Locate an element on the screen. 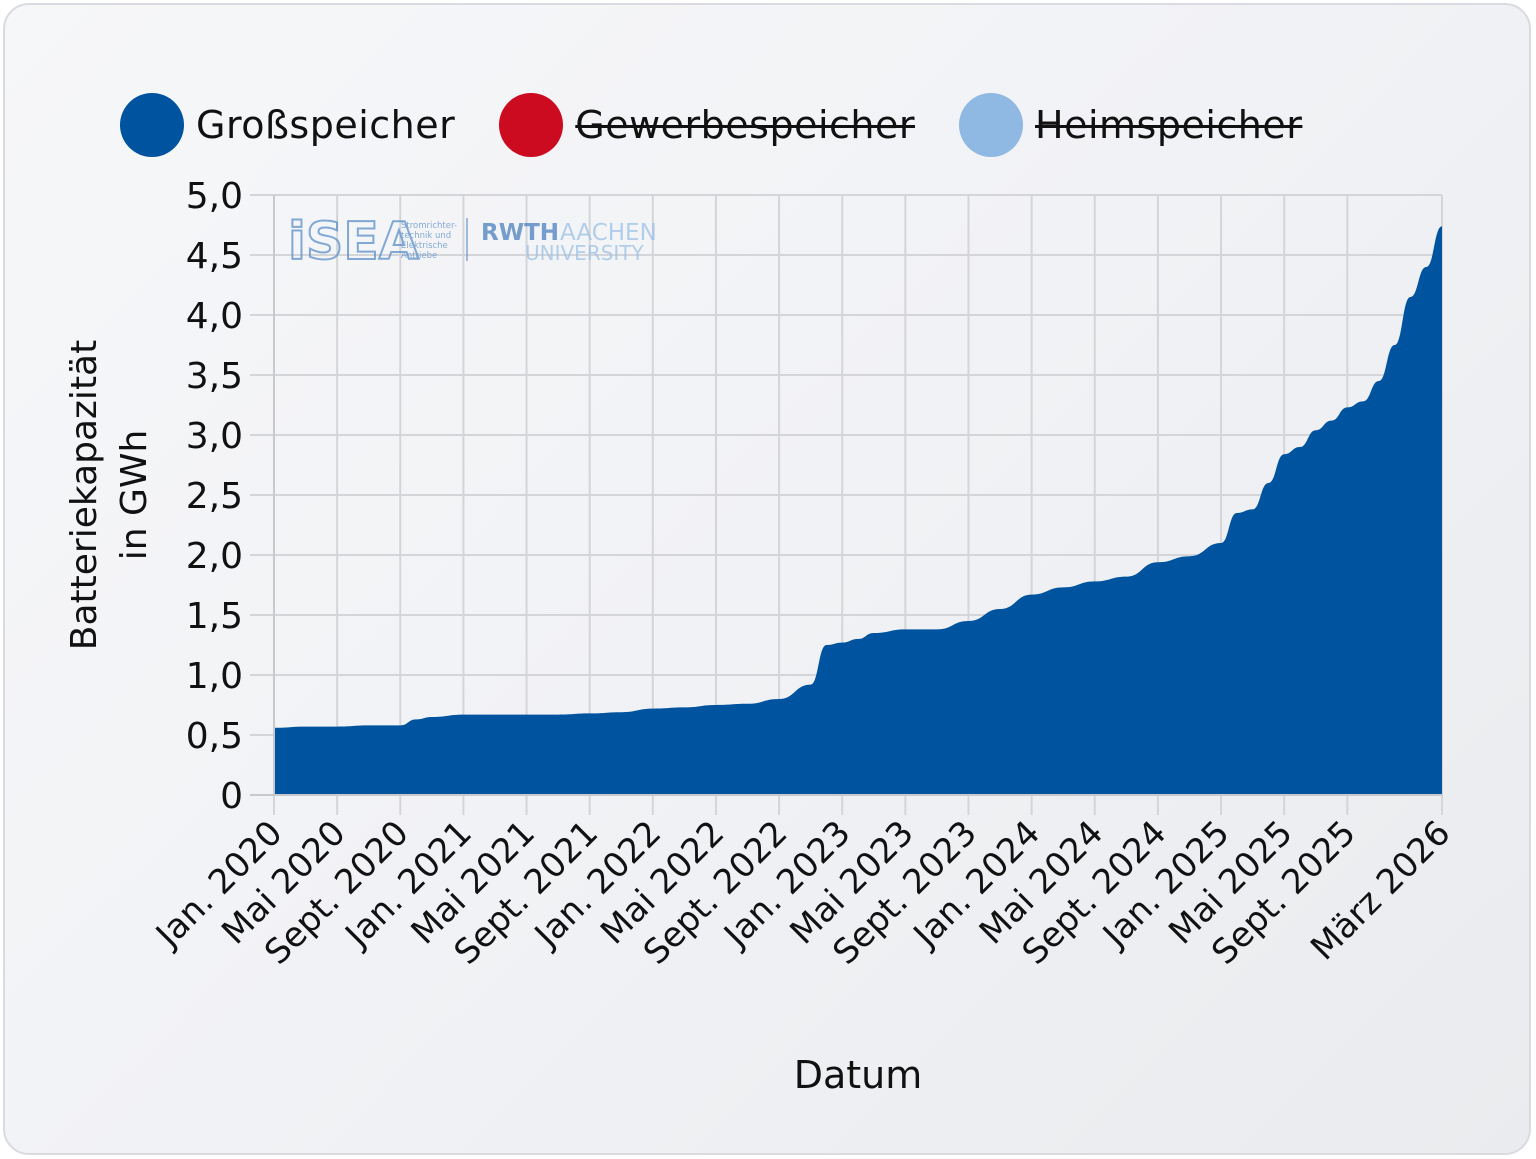 The width and height of the screenshot is (1536, 1159). y-tick-label: 5,0 is located at coordinates (214, 196).